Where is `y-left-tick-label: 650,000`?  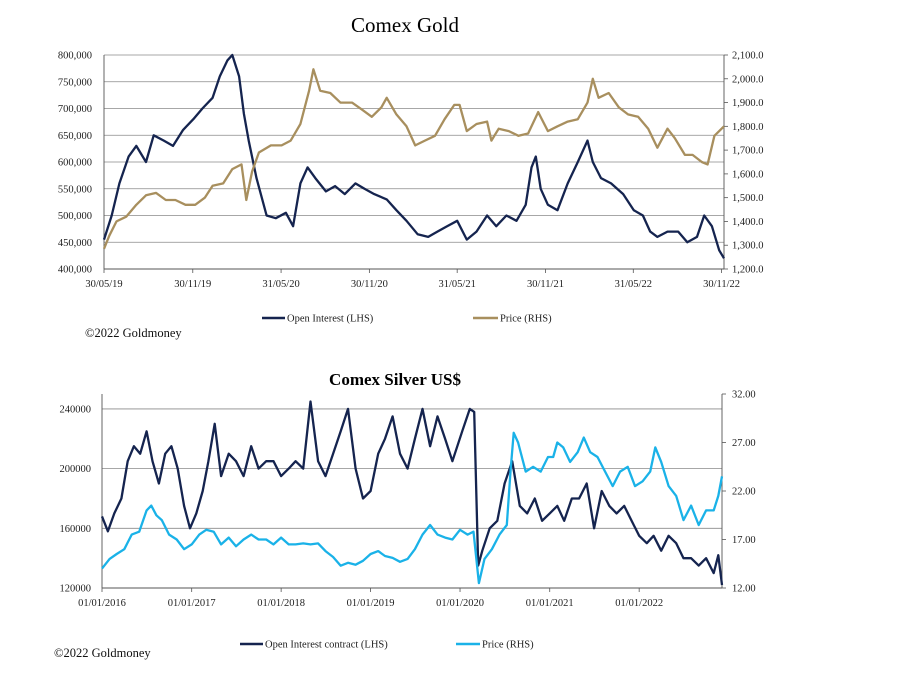 y-left-tick-label: 650,000 is located at coordinates (75, 136).